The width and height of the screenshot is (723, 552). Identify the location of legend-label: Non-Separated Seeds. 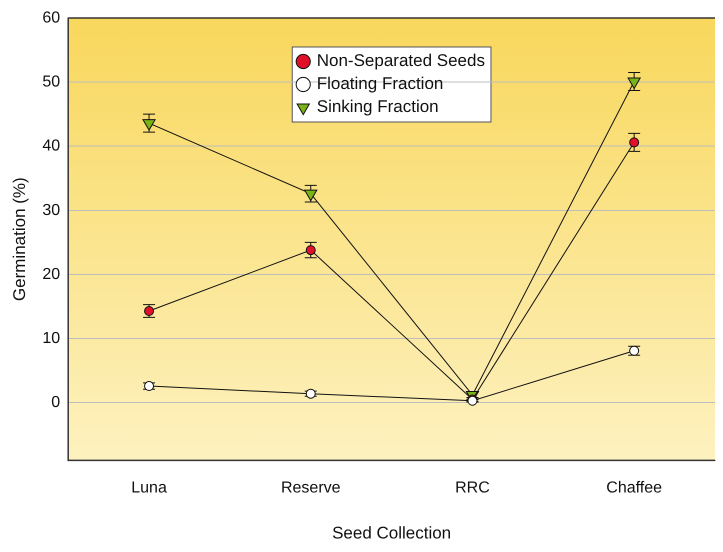
(400, 60).